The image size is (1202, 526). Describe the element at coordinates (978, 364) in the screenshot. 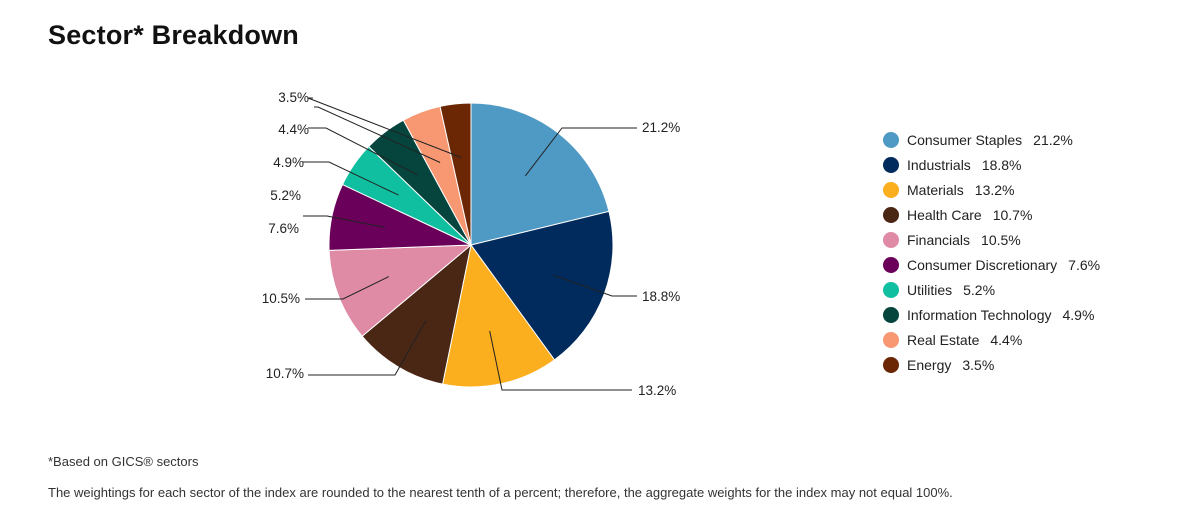

I see `legend-value: 3.5%` at that location.